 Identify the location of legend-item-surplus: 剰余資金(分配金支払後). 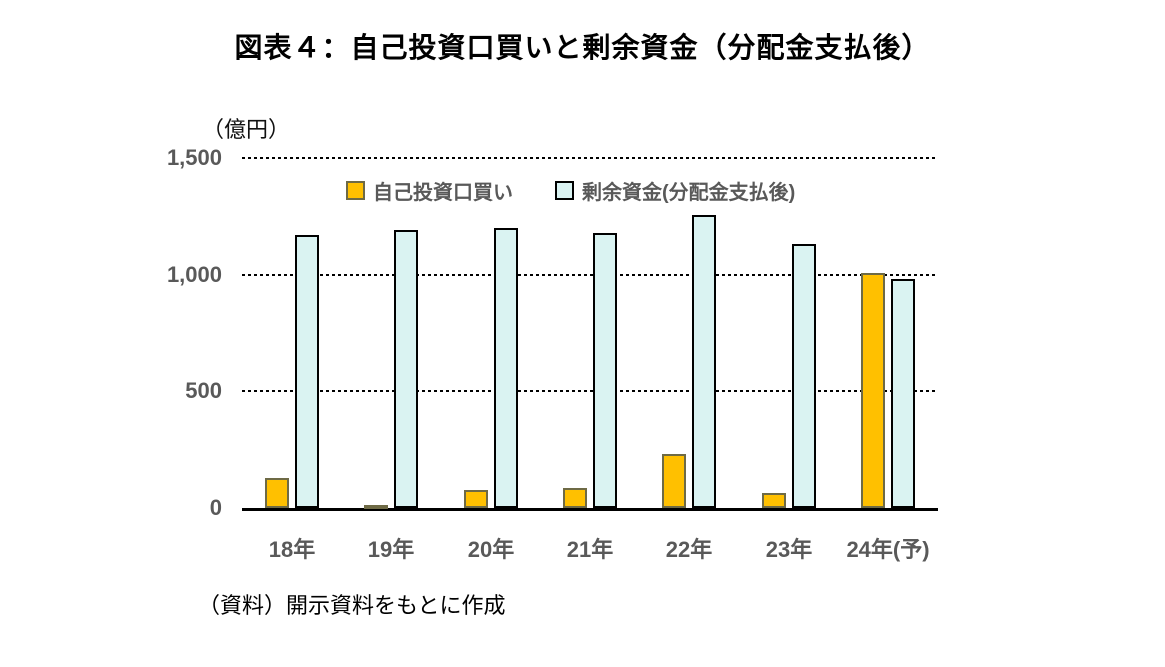
(675, 190).